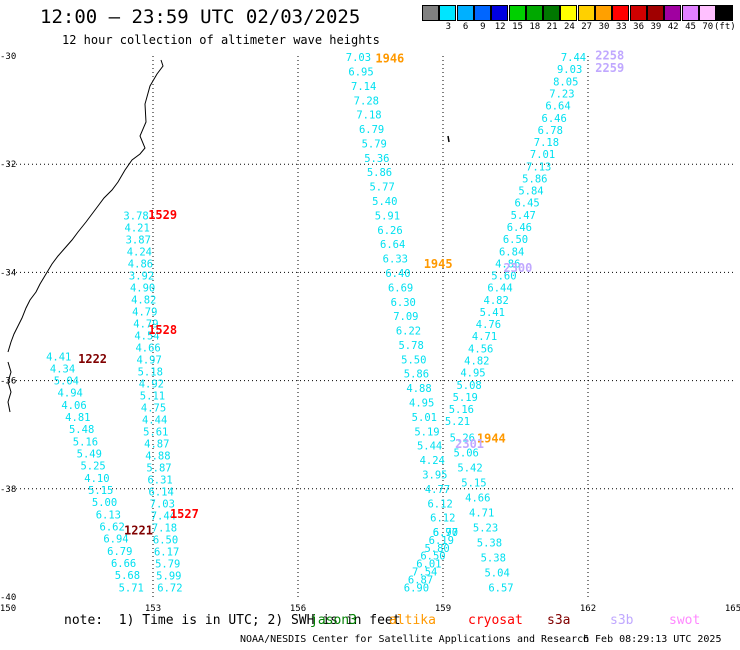 This screenshot has height=650, width=740. I want to click on wave-height-value: 4.79, so click(144, 313).